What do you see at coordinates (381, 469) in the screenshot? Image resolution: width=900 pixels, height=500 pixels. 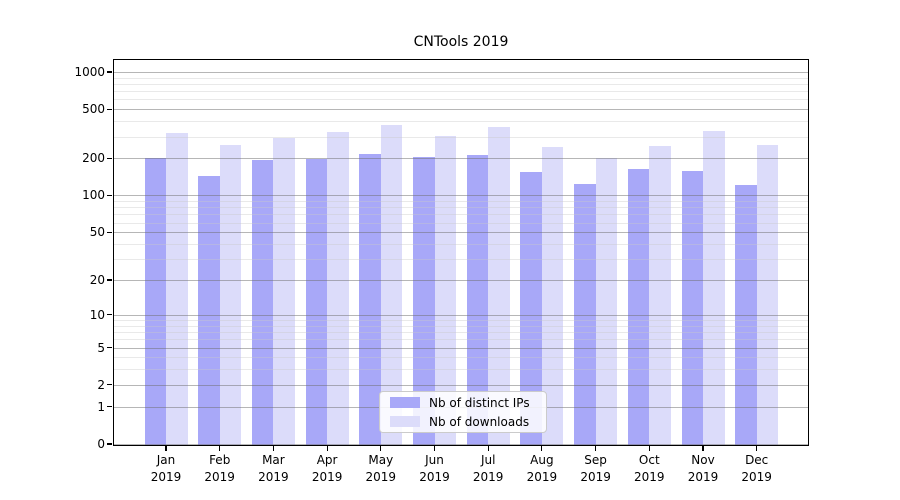 I see `x-tick-label: May 2019` at bounding box center [381, 469].